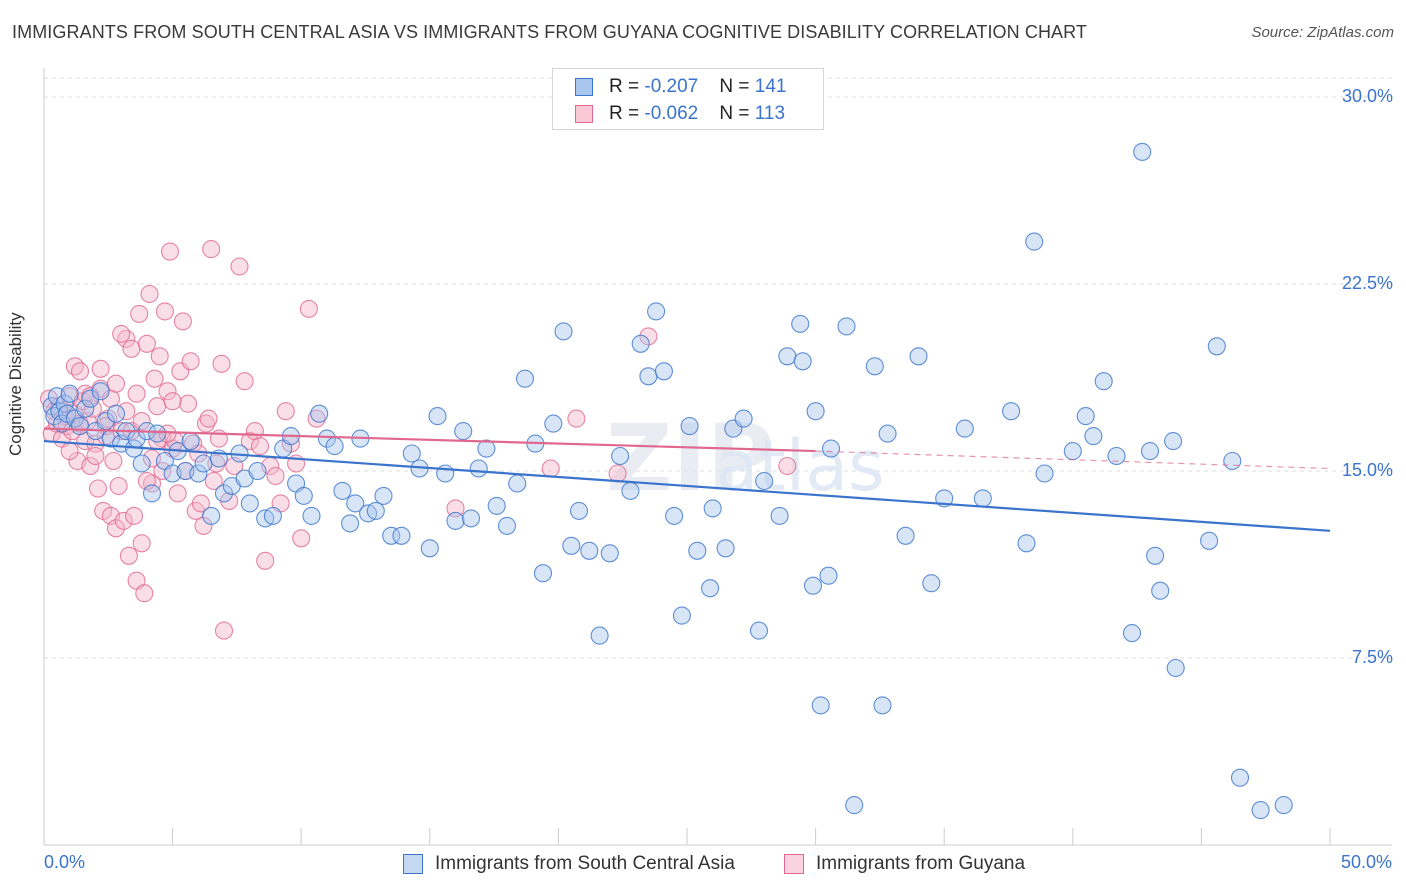 This screenshot has width=1406, height=892. Describe the element at coordinates (737, 86) in the screenshot. I see `blue-n-label: N =` at that location.